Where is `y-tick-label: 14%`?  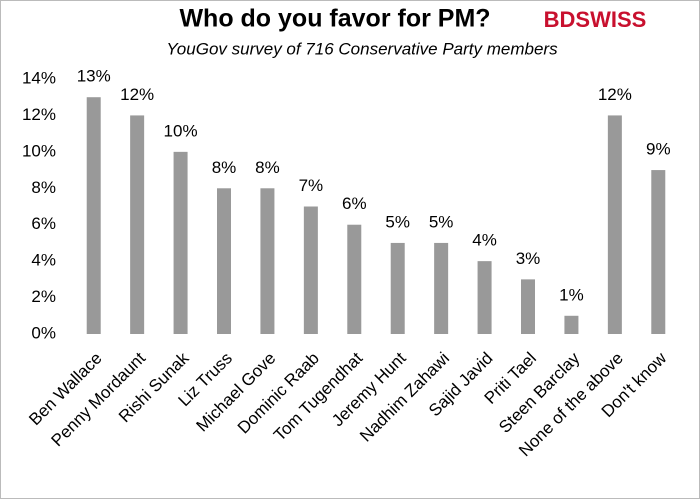 y-tick-label: 14% is located at coordinates (39, 77).